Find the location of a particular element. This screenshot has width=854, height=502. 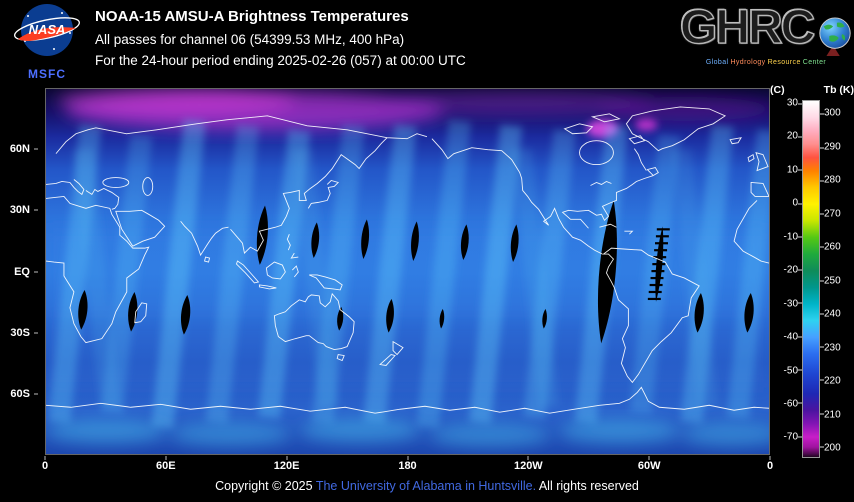

ghrc-globe-icon is located at coordinates (835, 36).